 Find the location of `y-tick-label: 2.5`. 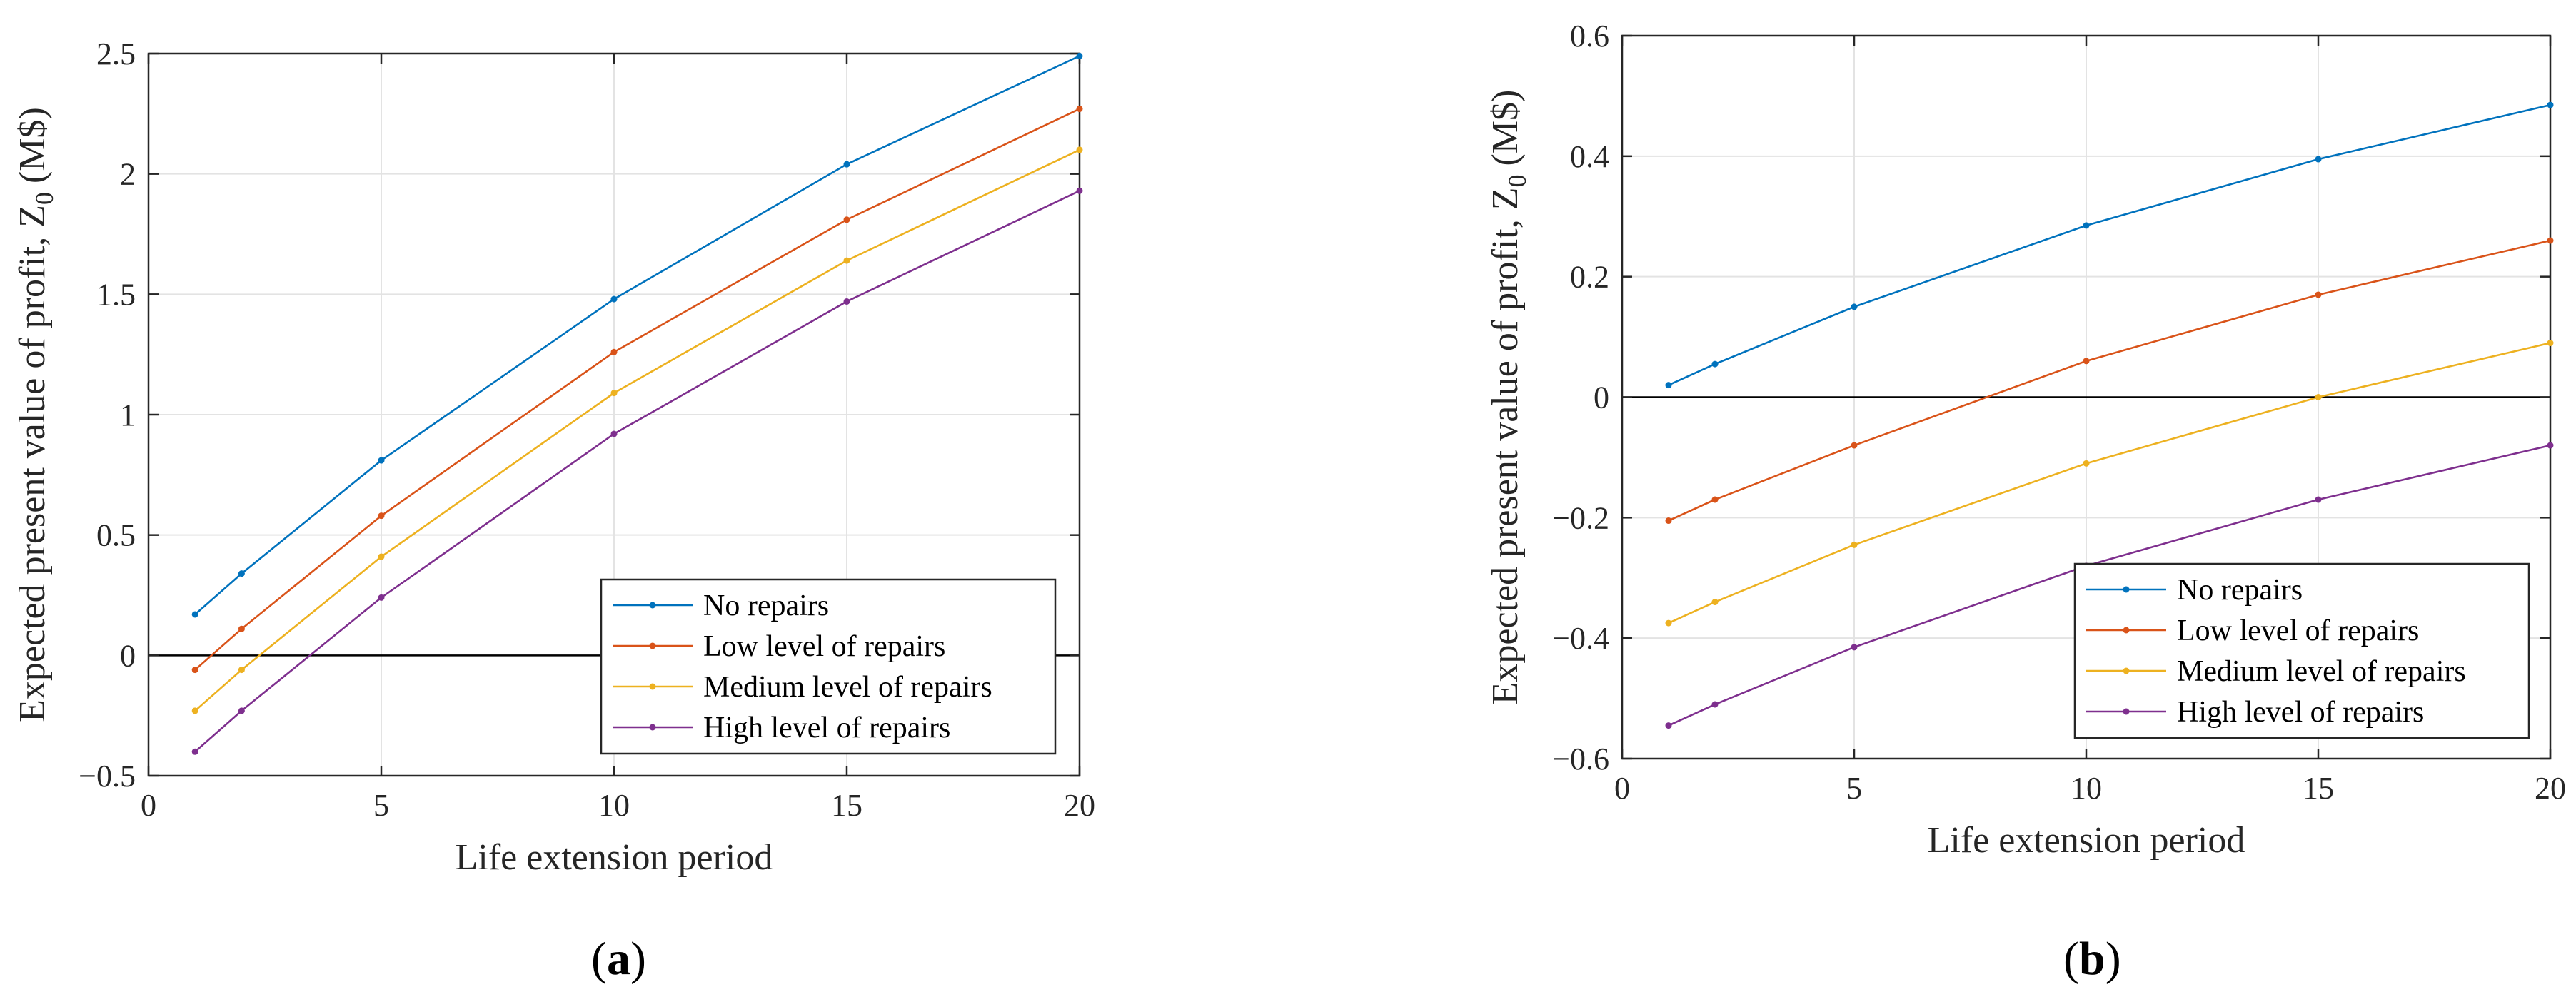

y-tick-label: 2.5 is located at coordinates (116, 53).